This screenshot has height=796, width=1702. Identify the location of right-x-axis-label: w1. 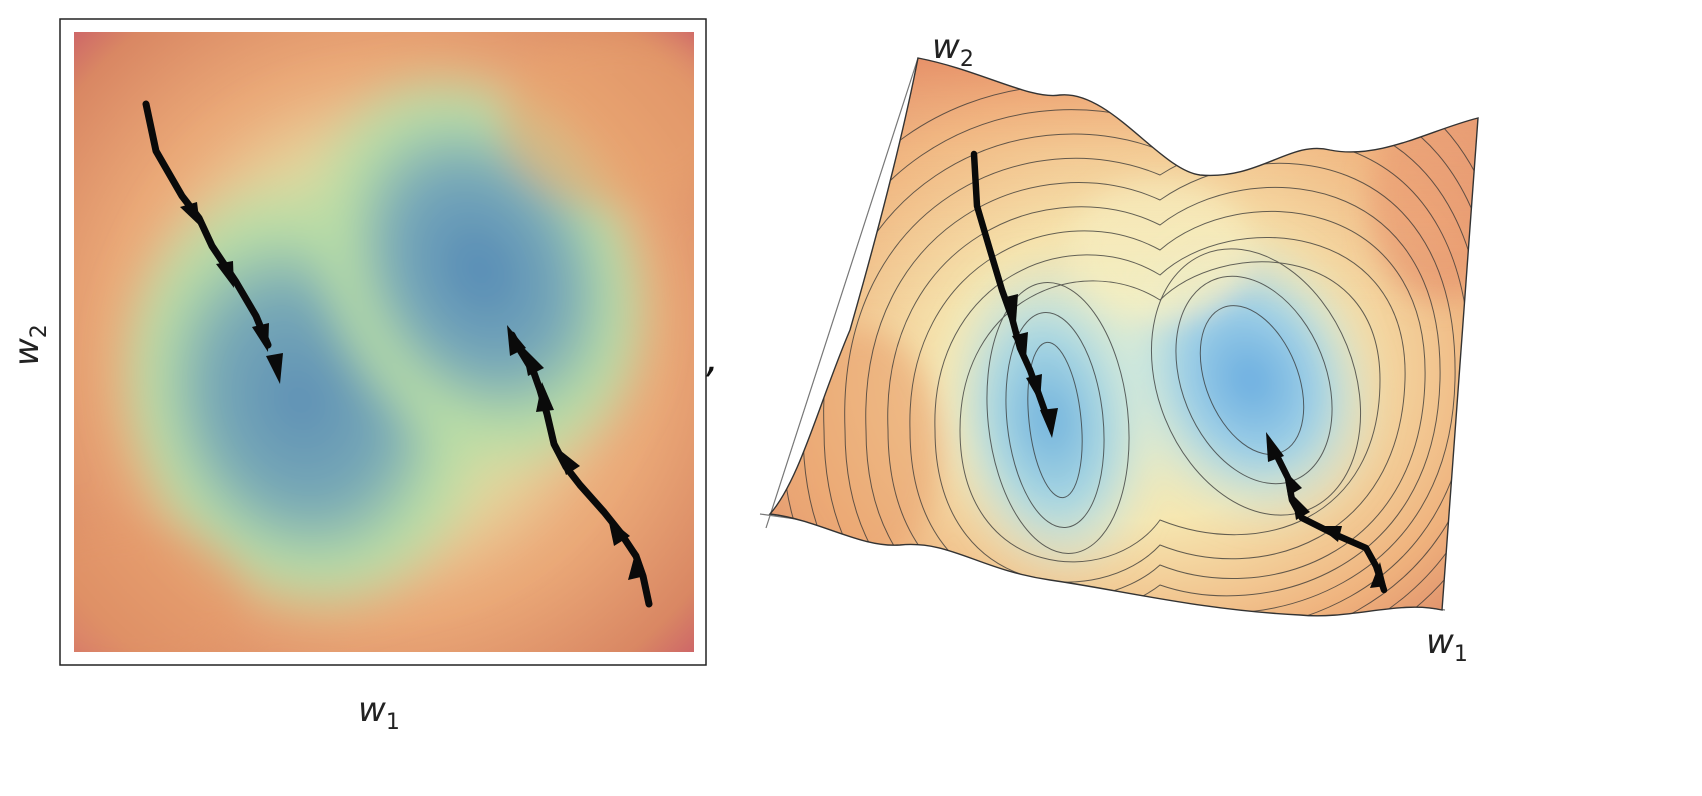
(1447, 644).